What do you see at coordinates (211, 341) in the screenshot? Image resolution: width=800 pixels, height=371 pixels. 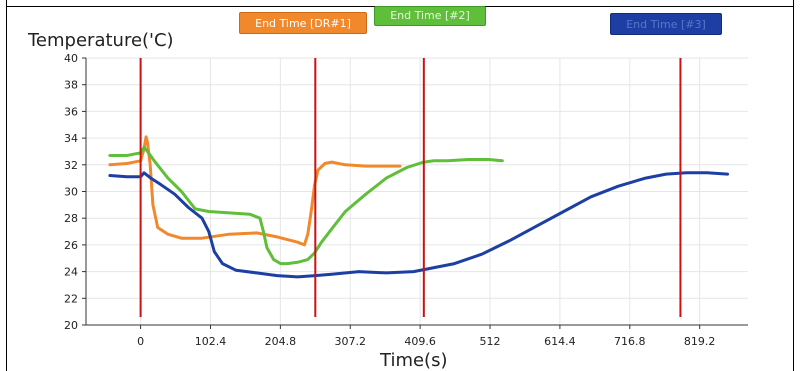 I see `x-tick-label-1: 102.4` at bounding box center [211, 341].